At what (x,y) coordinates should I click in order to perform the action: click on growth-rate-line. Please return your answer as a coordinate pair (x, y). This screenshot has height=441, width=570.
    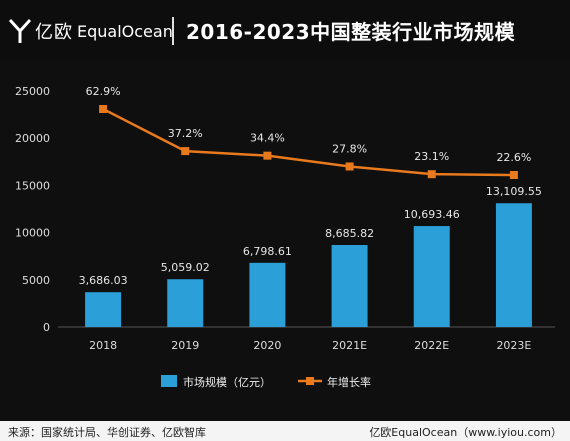
    Looking at the image, I should click on (308, 142).